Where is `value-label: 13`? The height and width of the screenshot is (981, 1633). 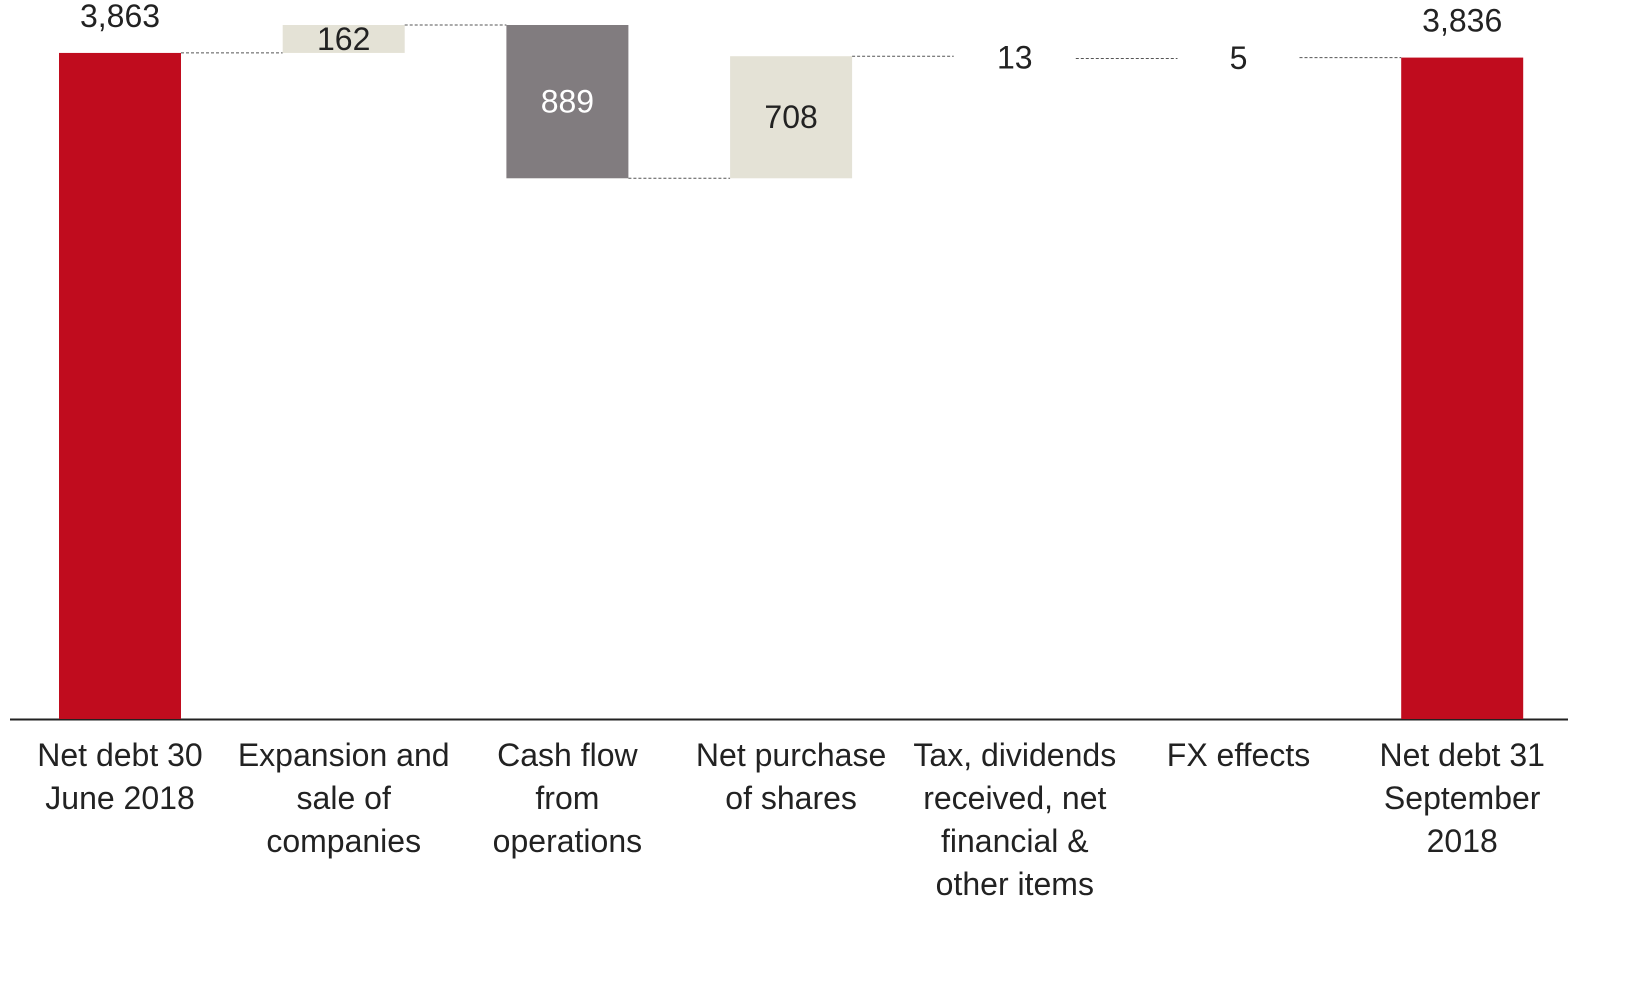
value-label: 13 is located at coordinates (1015, 57).